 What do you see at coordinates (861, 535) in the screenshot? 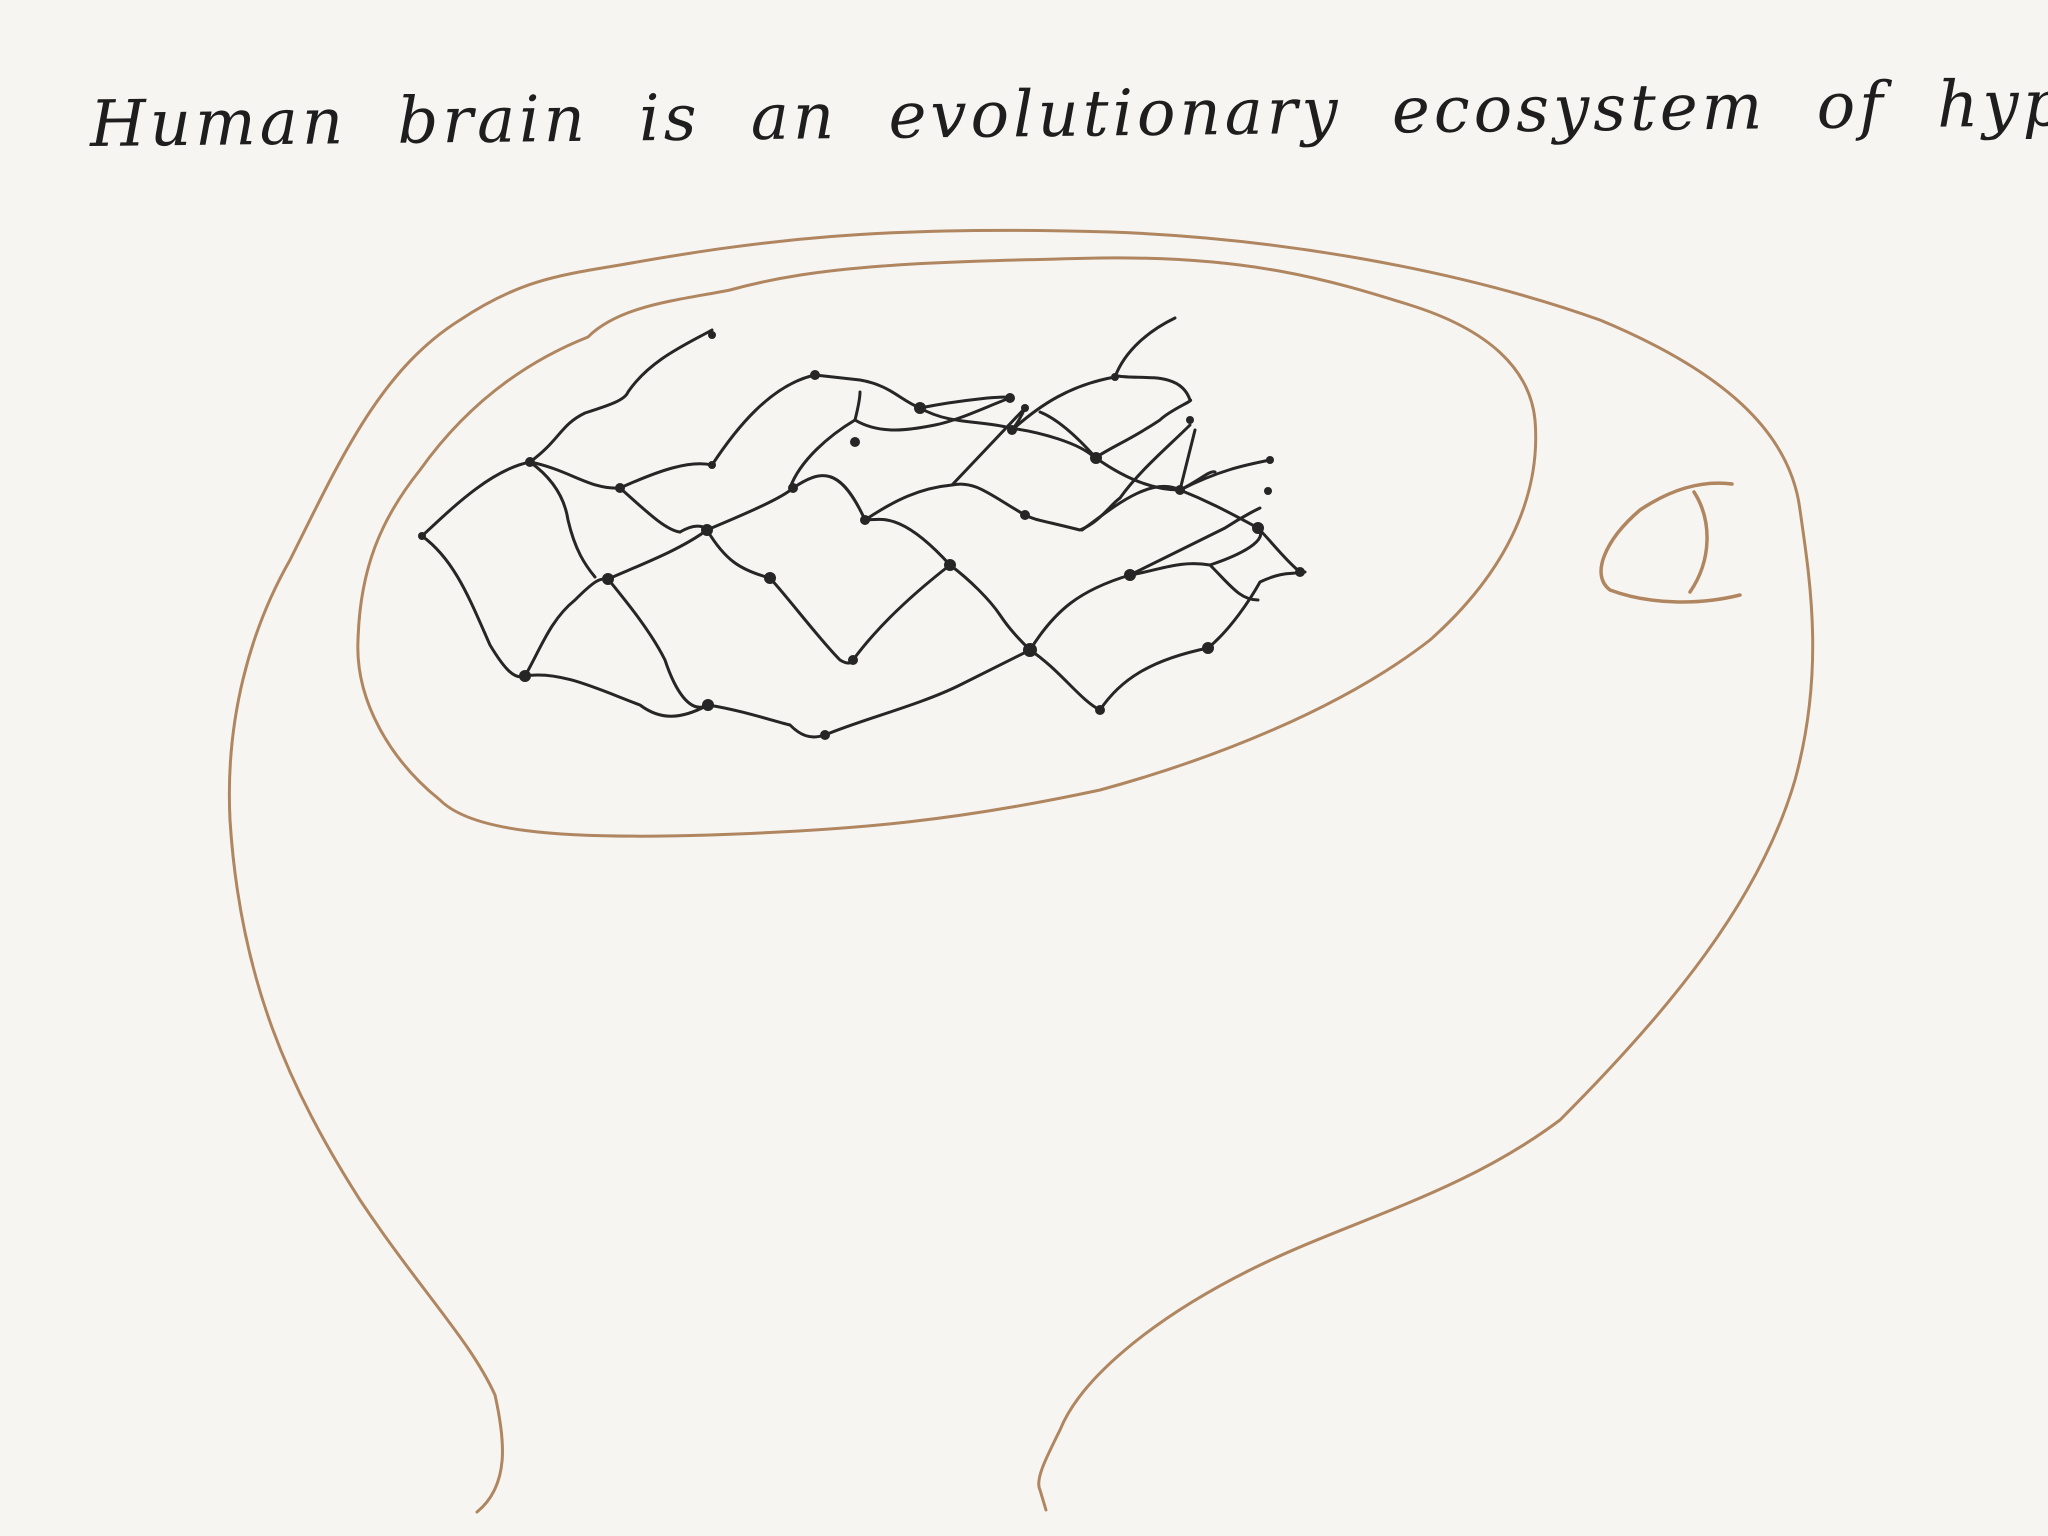
I see `network-nodes` at bounding box center [861, 535].